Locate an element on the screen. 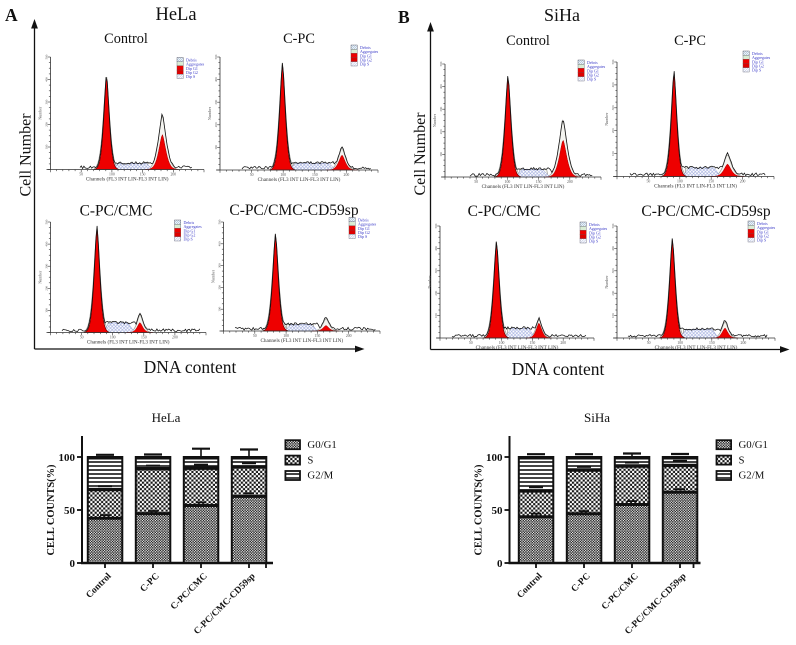 Image resolution: width=796 pixels, height=645 pixels. svg-text: HeLa is located at coordinates (175, 15).